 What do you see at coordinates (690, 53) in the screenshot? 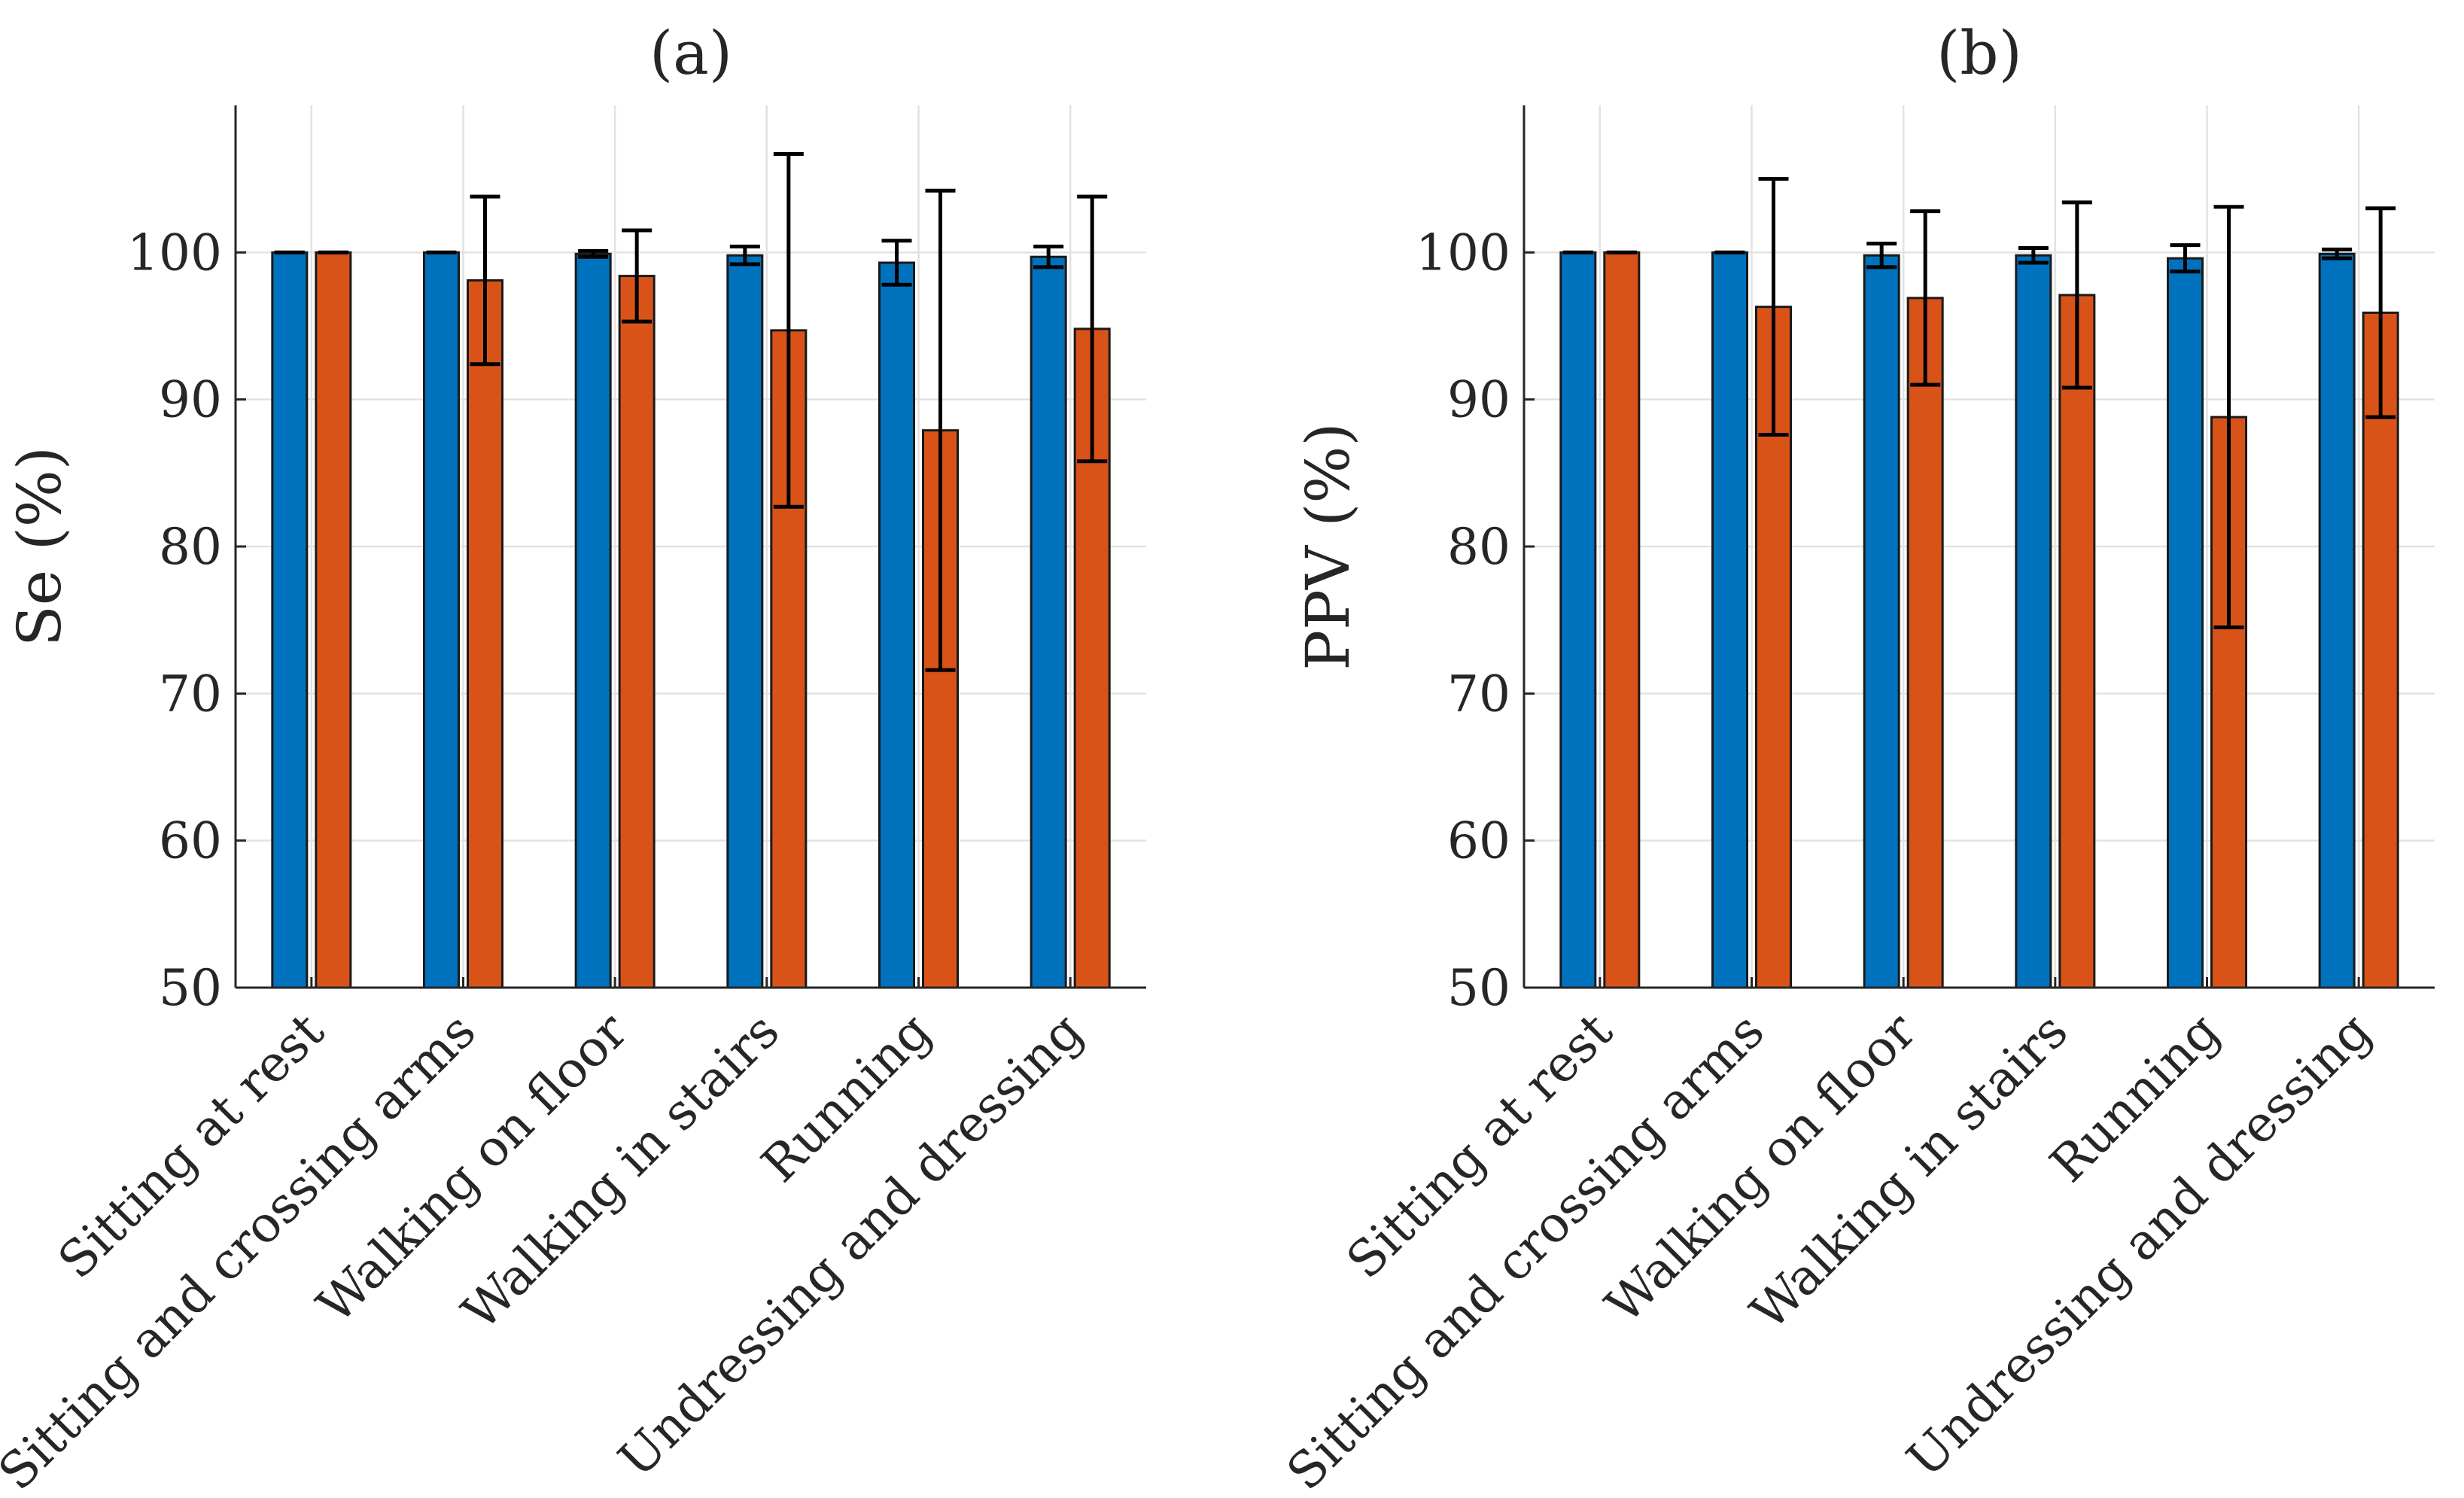
I see `panel-title: (a)` at bounding box center [690, 53].